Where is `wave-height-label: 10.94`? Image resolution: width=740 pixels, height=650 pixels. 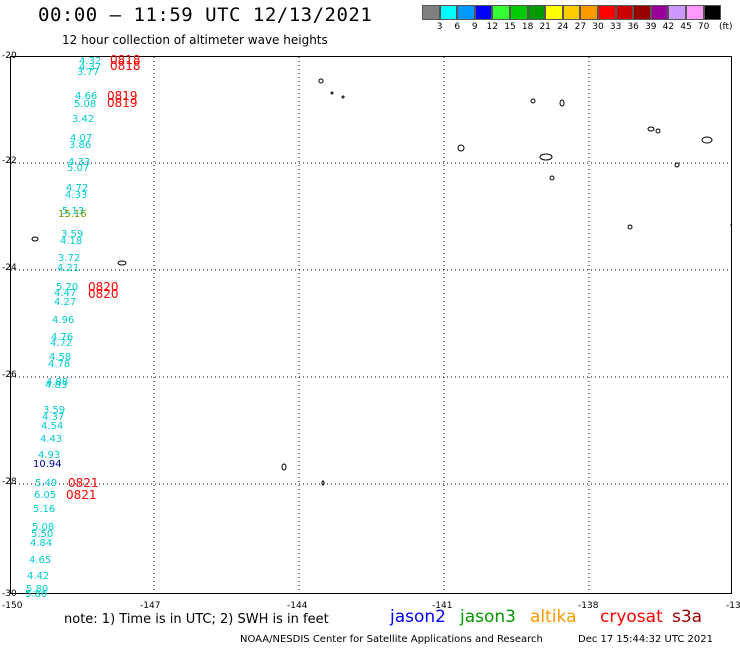
wave-height-label: 10.94 is located at coordinates (47, 464).